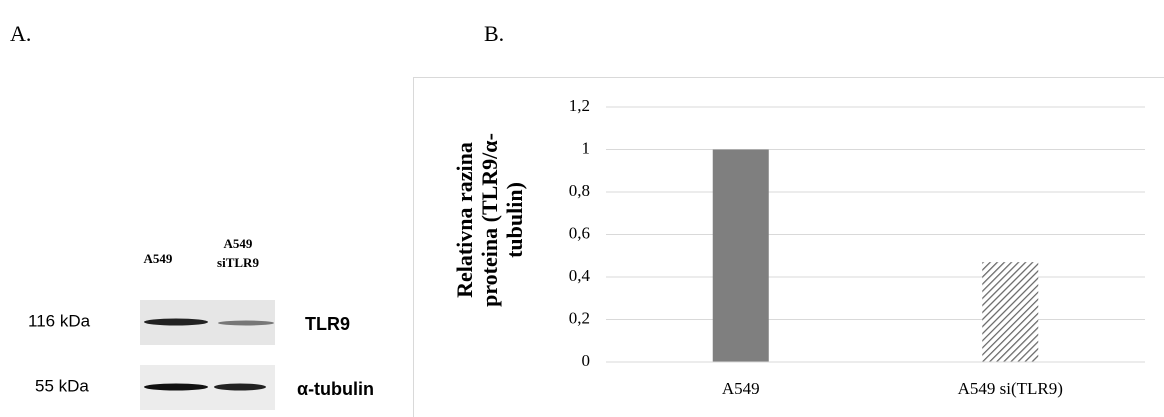 This screenshot has height=417, width=1164. What do you see at coordinates (579, 190) in the screenshot?
I see `y-tick-label: 0,8` at bounding box center [579, 190].